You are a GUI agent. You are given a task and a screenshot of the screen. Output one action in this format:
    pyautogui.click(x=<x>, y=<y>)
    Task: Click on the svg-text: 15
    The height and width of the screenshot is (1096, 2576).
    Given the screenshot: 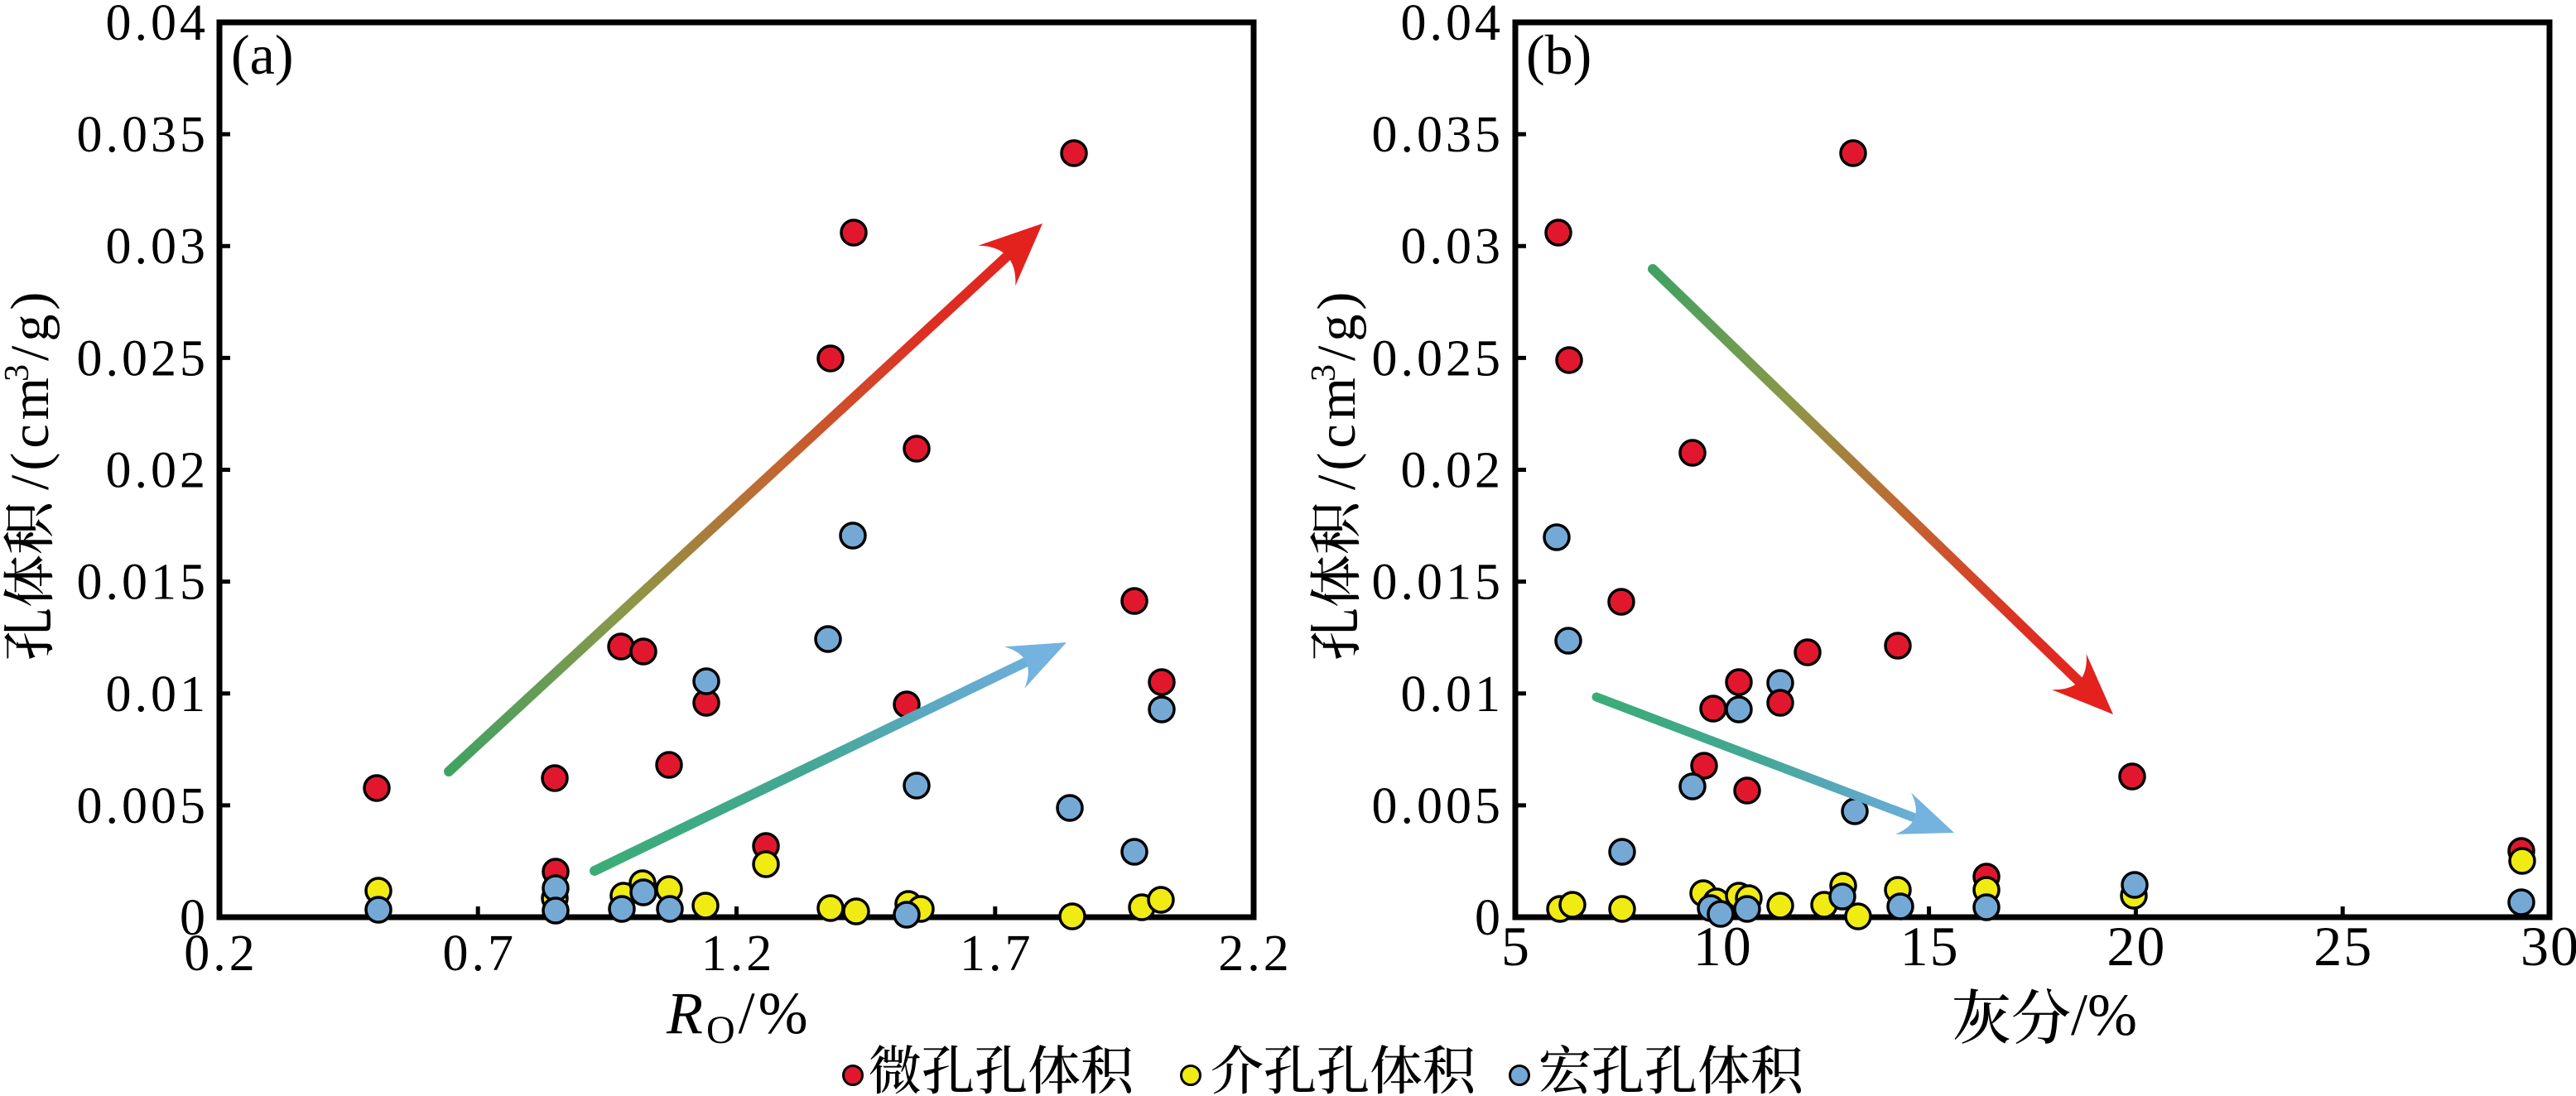 What is the action you would take?
    pyautogui.click(x=1930, y=946)
    